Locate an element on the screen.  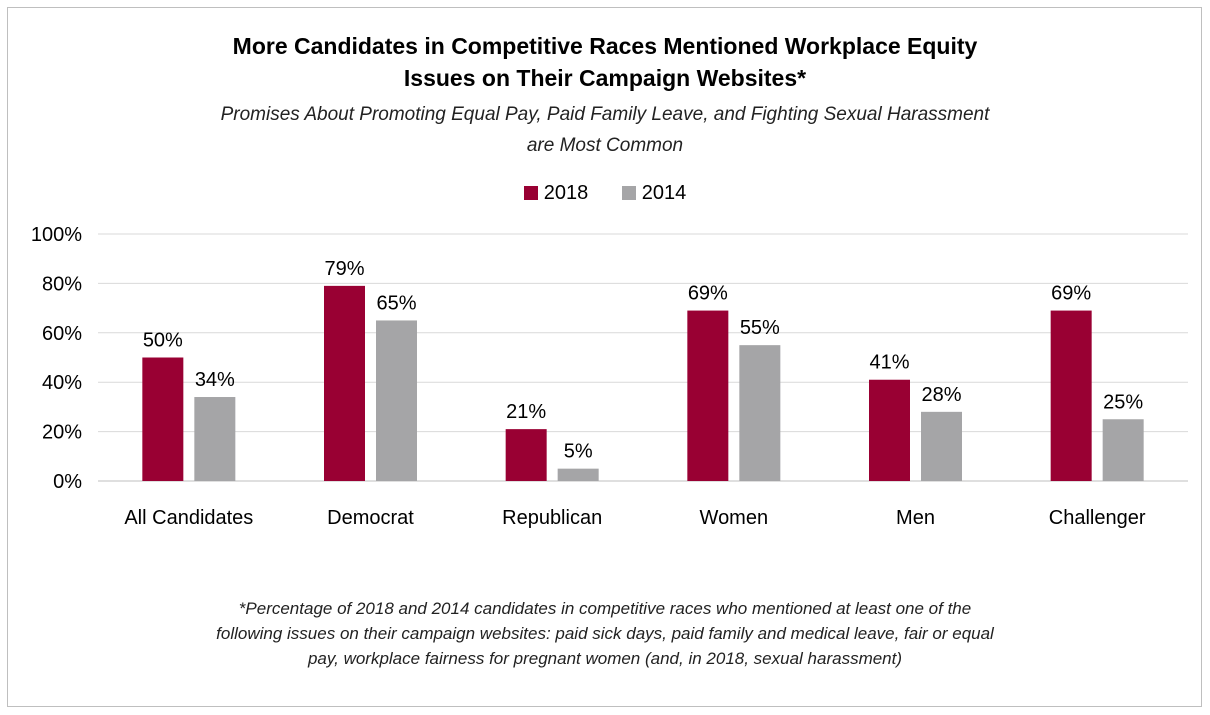
data-label-2014: 65% is located at coordinates (396, 303).